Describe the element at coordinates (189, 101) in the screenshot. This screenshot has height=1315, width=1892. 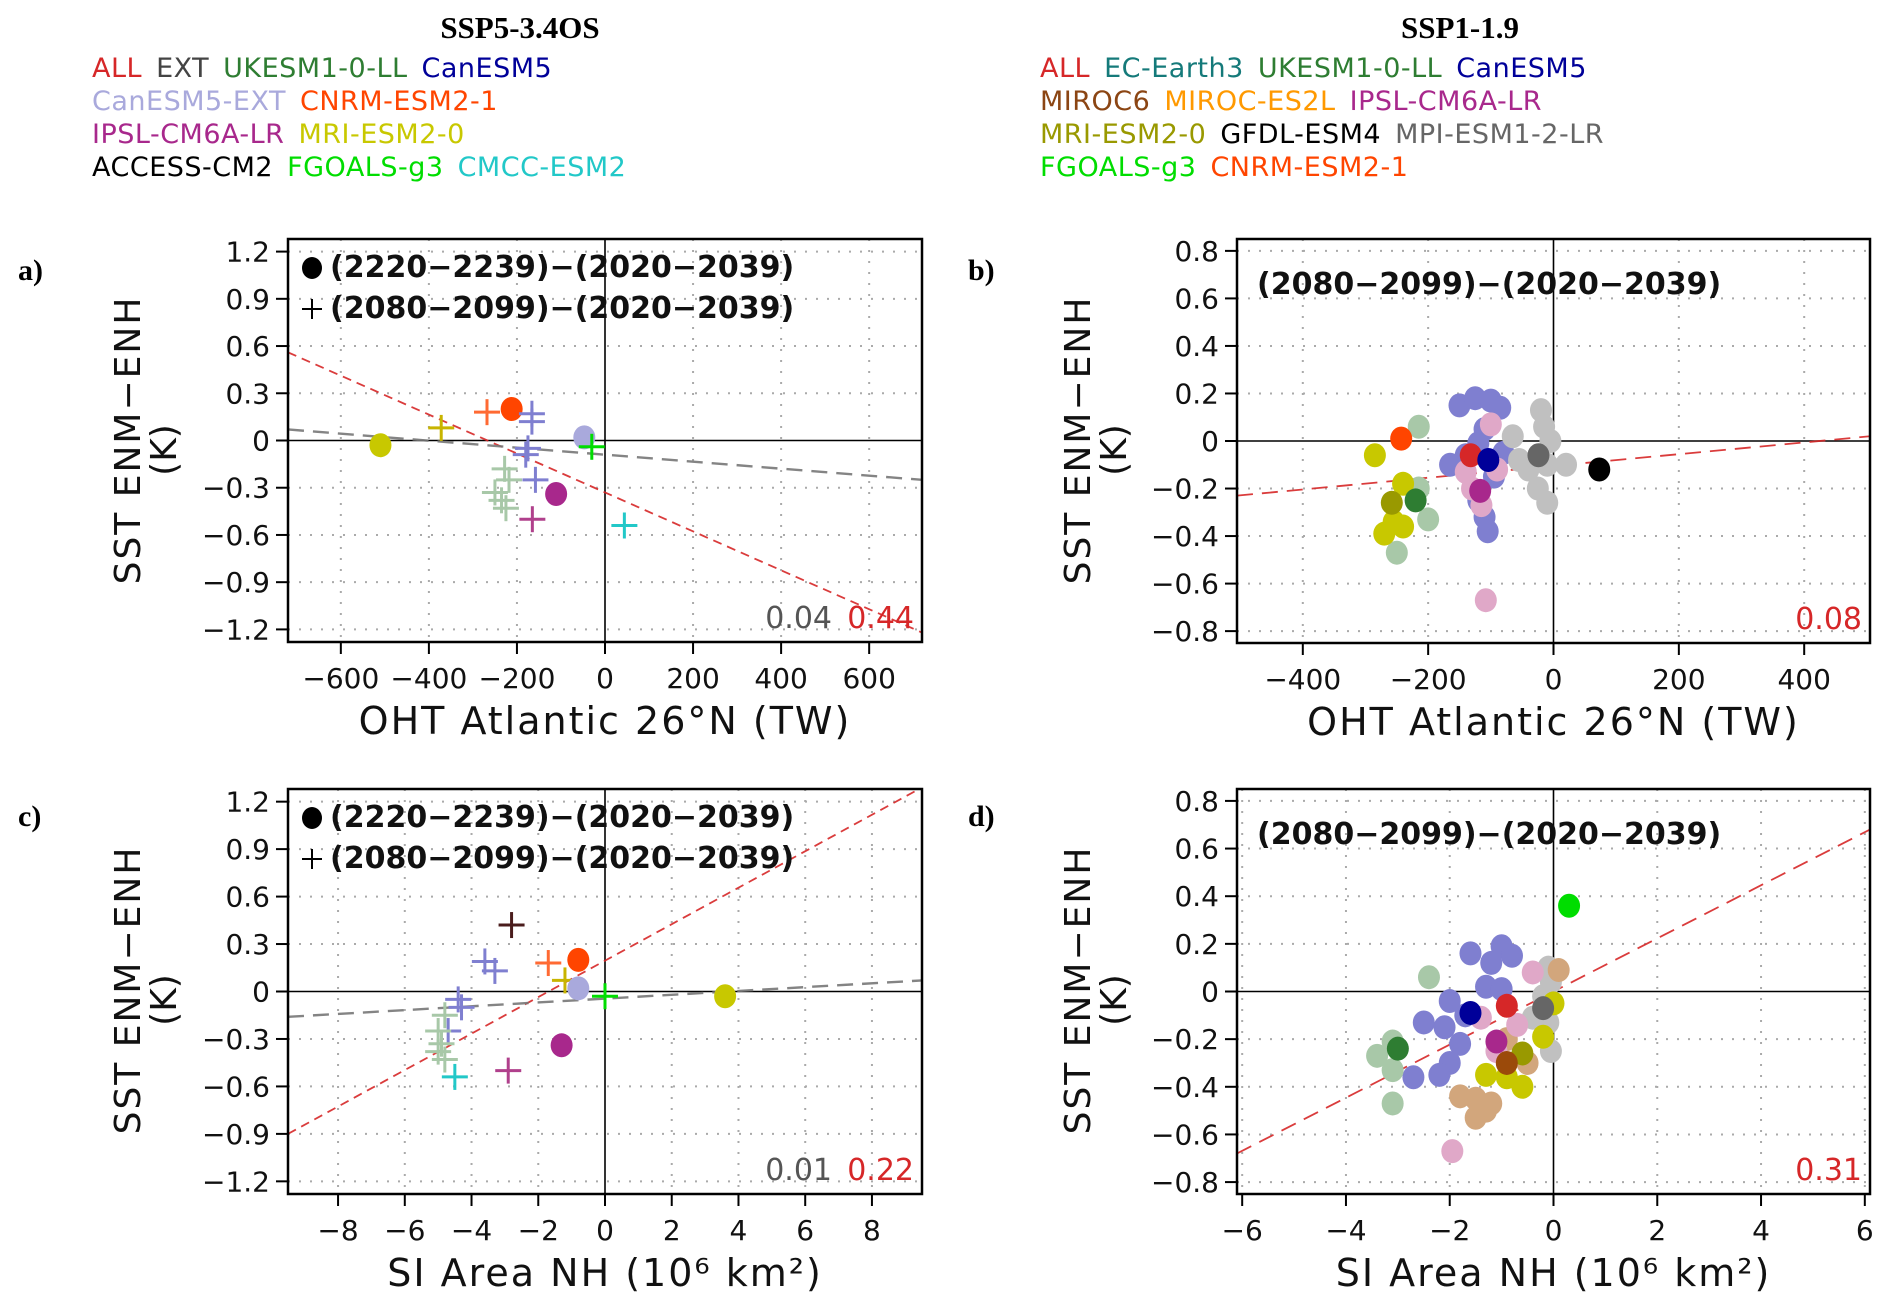
I see `legend-entry: CanESM5-EXT` at that location.